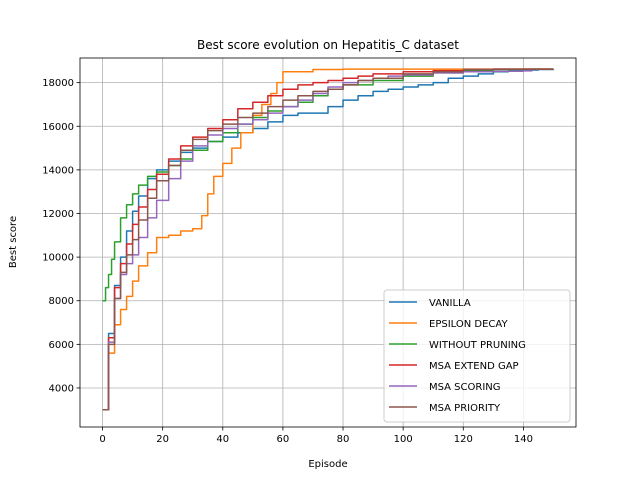 The image size is (640, 480). I want to click on legend-box, so click(477, 356).